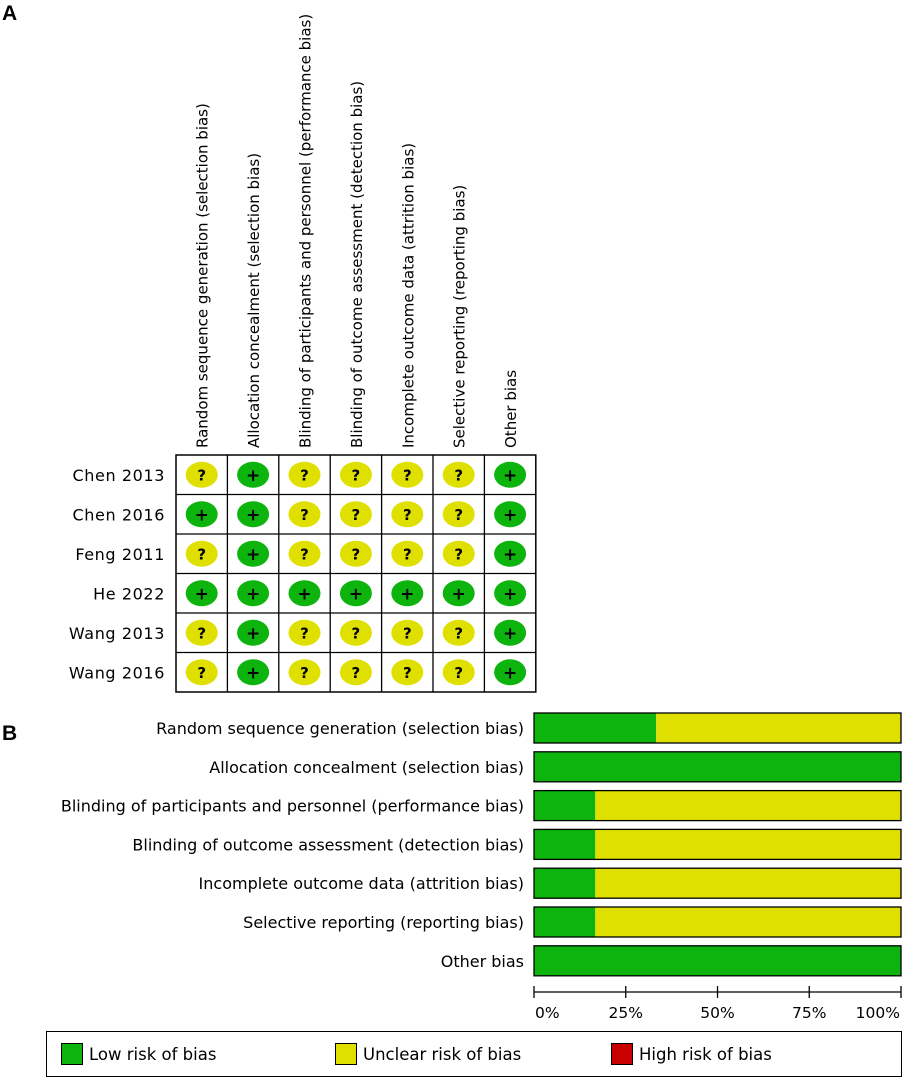 This screenshot has width=906, height=1084. What do you see at coordinates (626, 1013) in the screenshot?
I see `x-axis-tick-label: 25%` at bounding box center [626, 1013].